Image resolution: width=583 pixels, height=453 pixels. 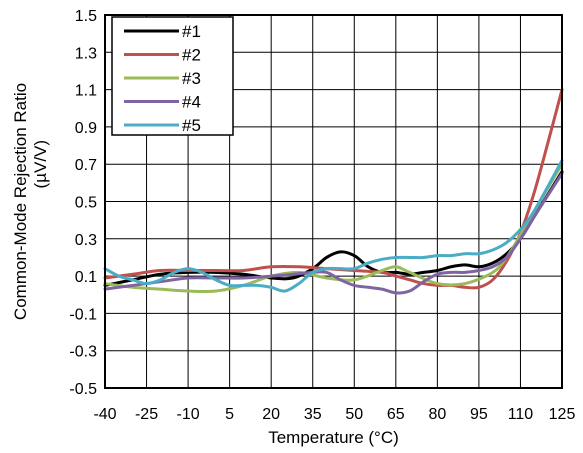 What do you see at coordinates (188, 414) in the screenshot?
I see `x-tick-label: -10` at bounding box center [188, 414].